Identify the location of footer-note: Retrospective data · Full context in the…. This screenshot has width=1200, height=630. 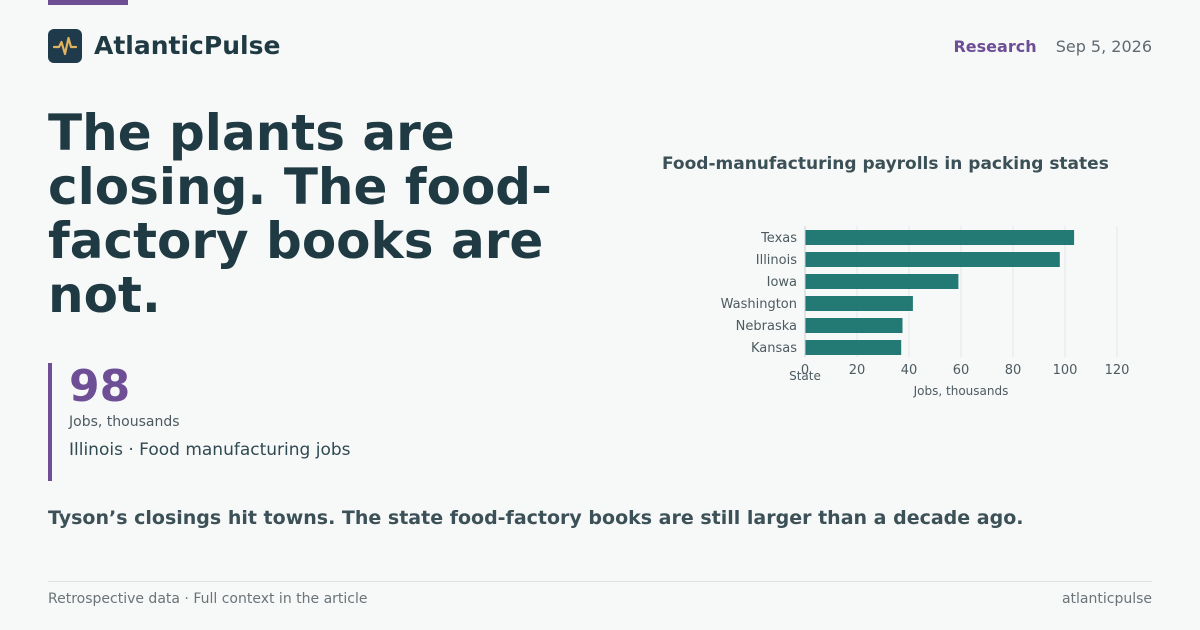
(208, 599).